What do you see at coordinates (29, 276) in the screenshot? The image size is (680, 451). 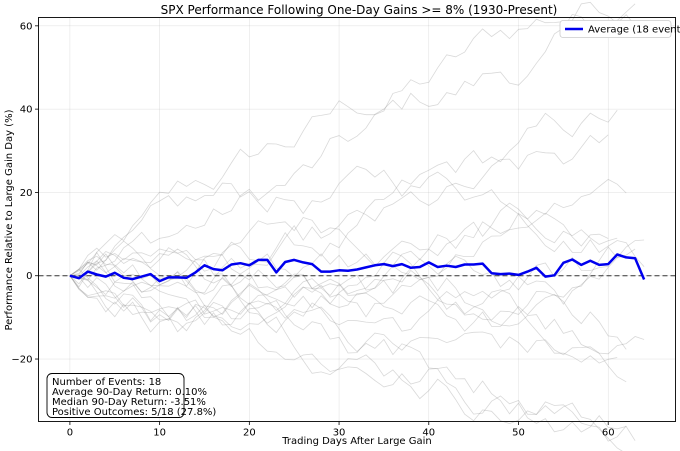 I see `y-tick-label: 0` at bounding box center [29, 276].